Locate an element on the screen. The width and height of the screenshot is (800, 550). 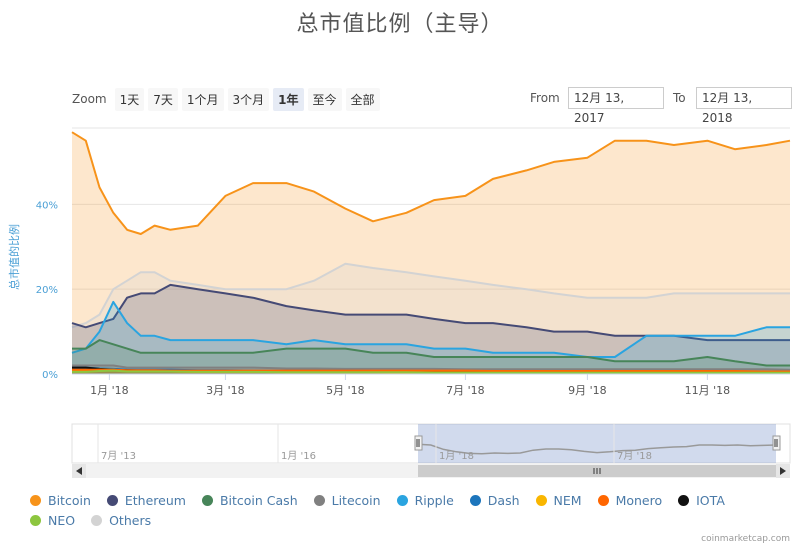
legend-label: Ripple is located at coordinates (434, 500).